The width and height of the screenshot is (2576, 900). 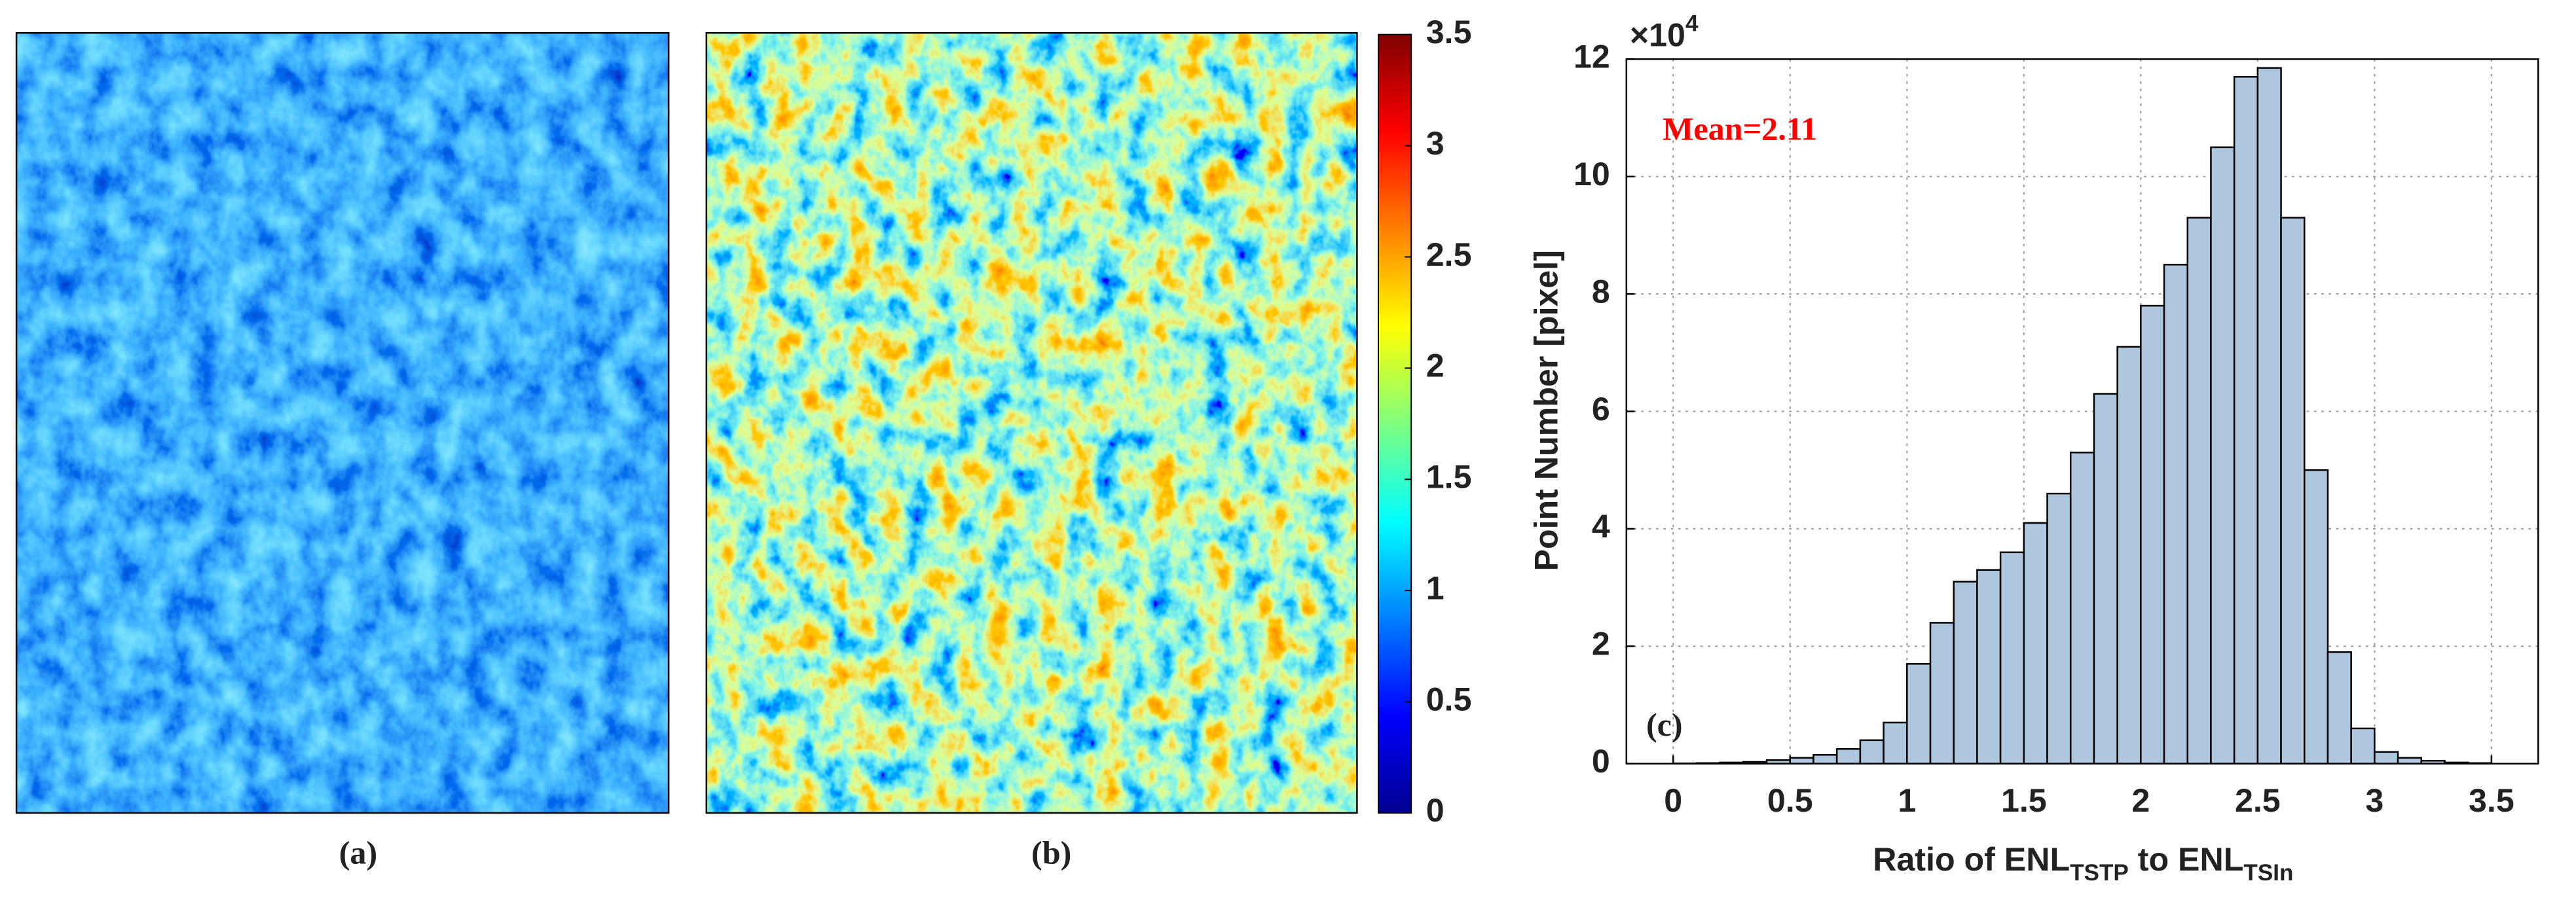 What do you see at coordinates (1601, 409) in the screenshot?
I see `y-tick-label: 6` at bounding box center [1601, 409].